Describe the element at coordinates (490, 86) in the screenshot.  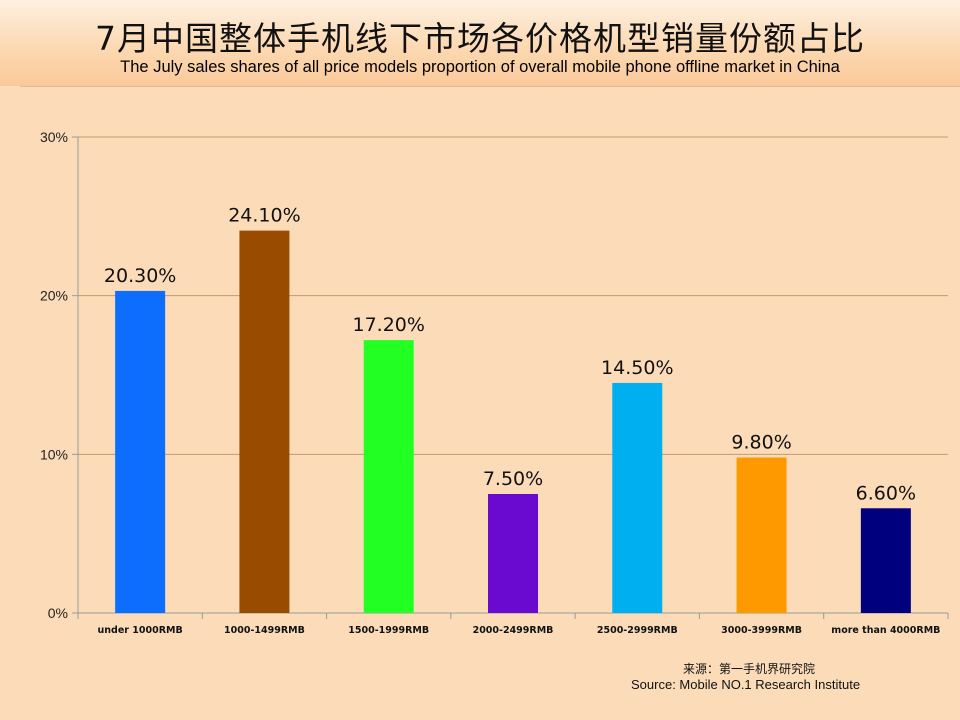
I see `header-divider` at that location.